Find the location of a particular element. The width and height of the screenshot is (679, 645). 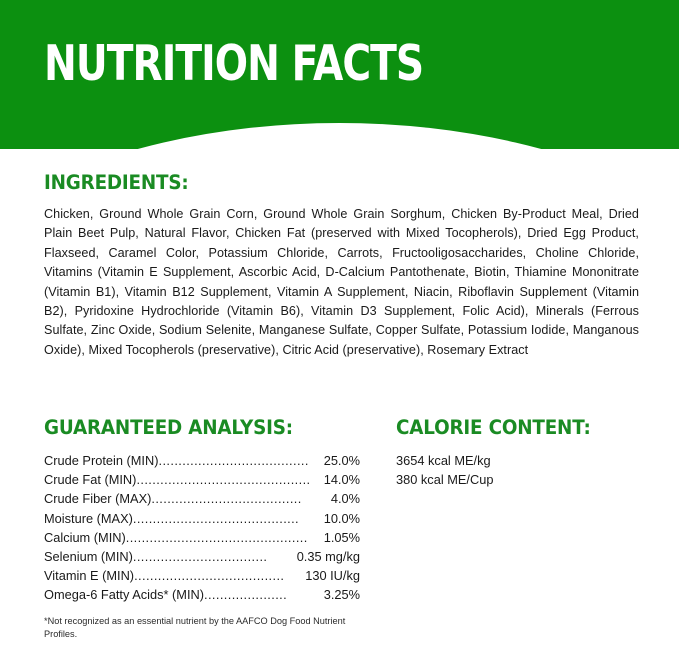

analysis-value: 25.0% is located at coordinates (341, 460).